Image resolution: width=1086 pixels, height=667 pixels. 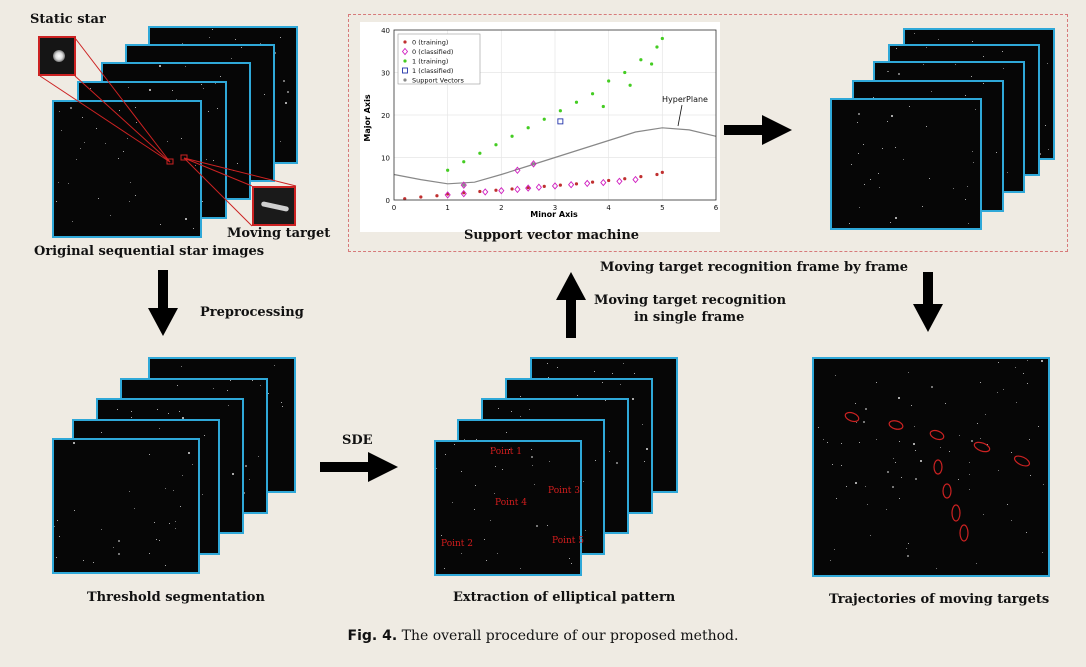 I want to click on recognition-single-label-1: Moving target recognition, so click(x=690, y=300).